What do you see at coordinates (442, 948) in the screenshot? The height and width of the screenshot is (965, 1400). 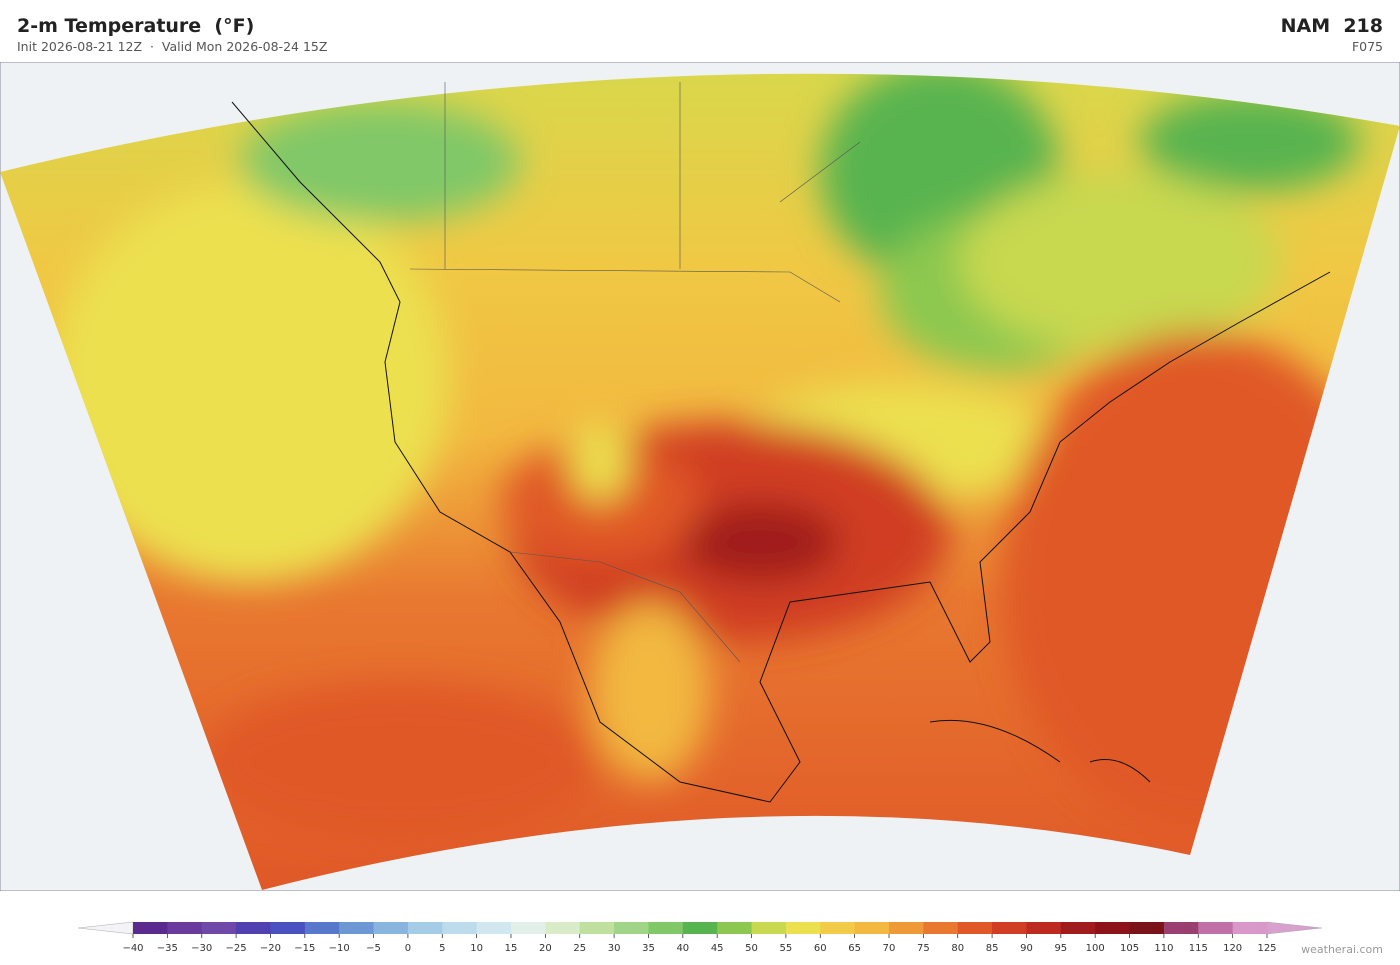 I see `colorbar-tick-label: 5` at bounding box center [442, 948].